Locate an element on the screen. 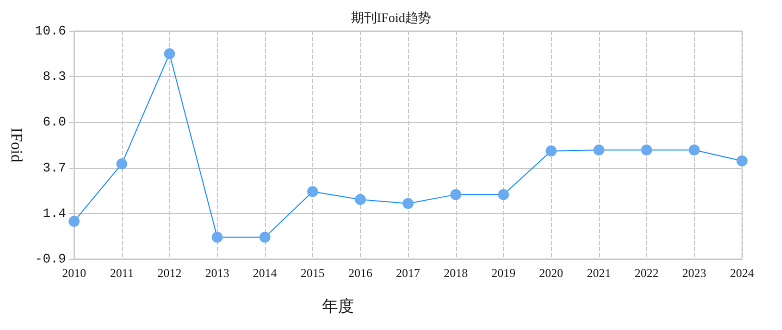 The image size is (782, 330). y-tick-label: 10.6 is located at coordinates (50, 31).